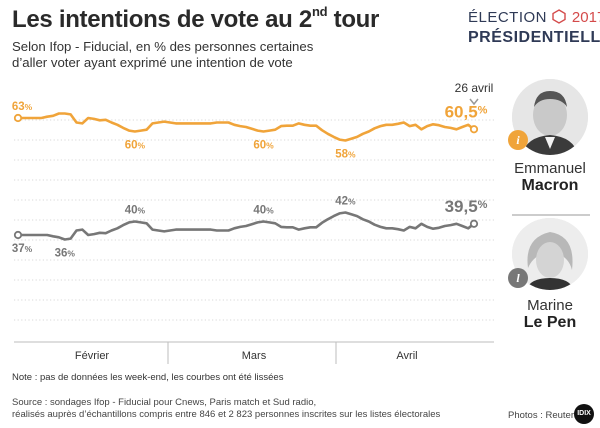 This screenshot has width=600, height=428. I want to click on logo-election-text: ÉLECTION, so click(508, 17).